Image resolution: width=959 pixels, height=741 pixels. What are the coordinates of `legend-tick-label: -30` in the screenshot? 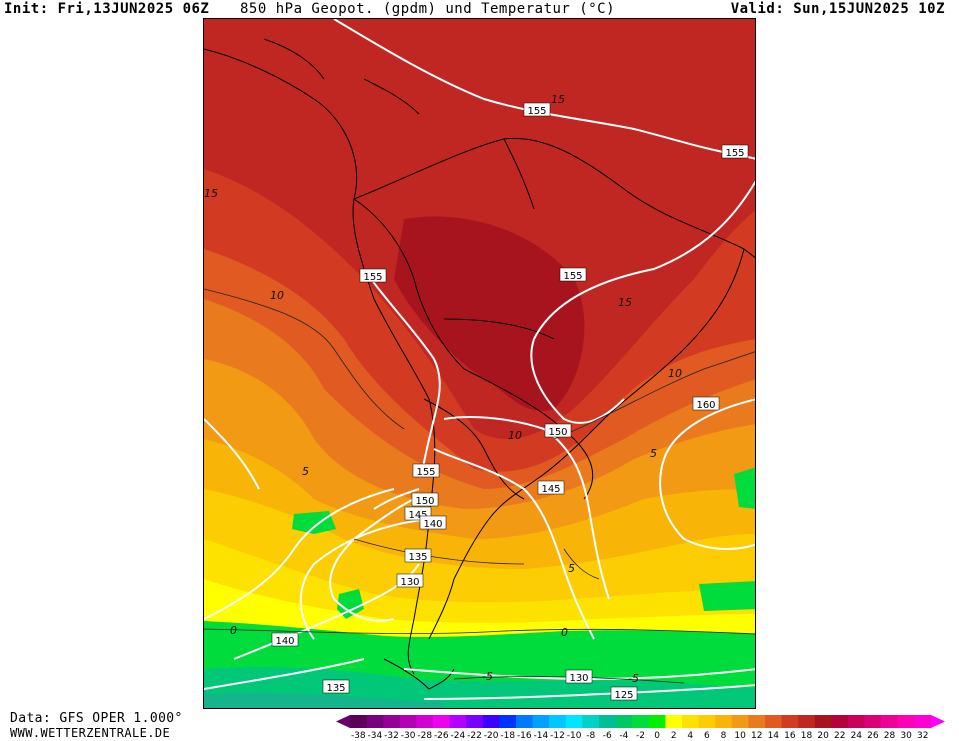 It's located at (408, 736).